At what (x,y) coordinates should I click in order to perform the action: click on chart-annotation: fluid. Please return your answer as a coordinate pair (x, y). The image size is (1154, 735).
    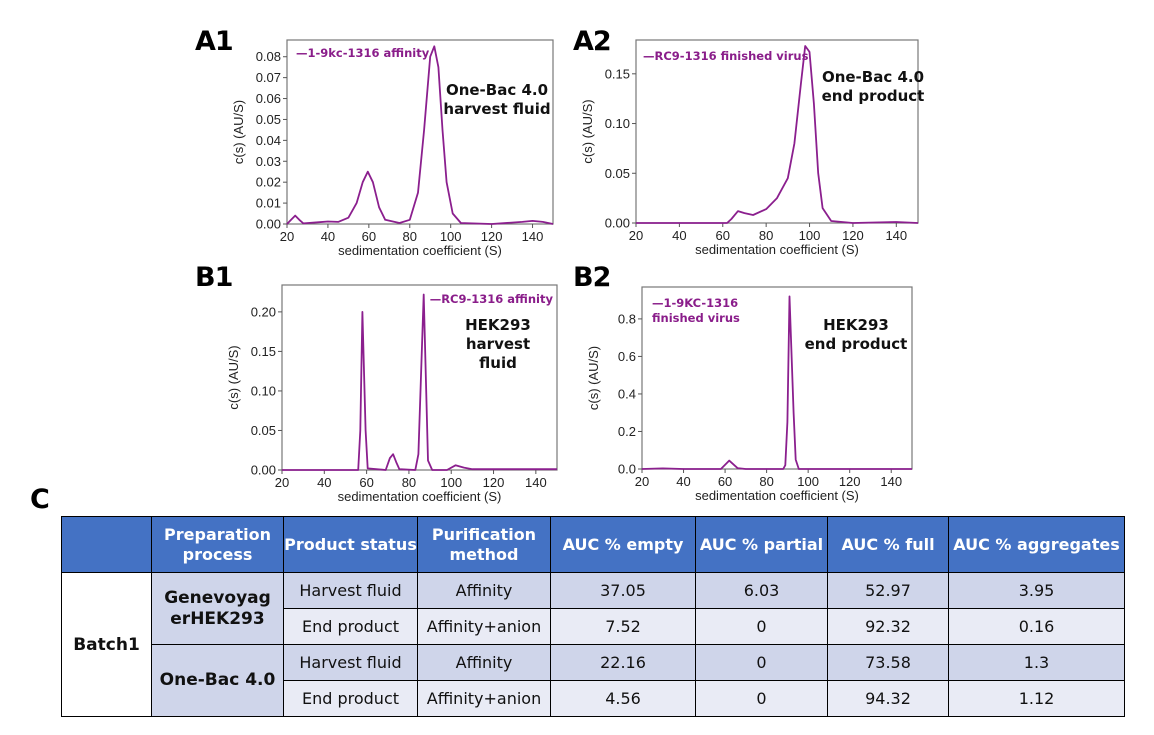
    Looking at the image, I should click on (498, 363).